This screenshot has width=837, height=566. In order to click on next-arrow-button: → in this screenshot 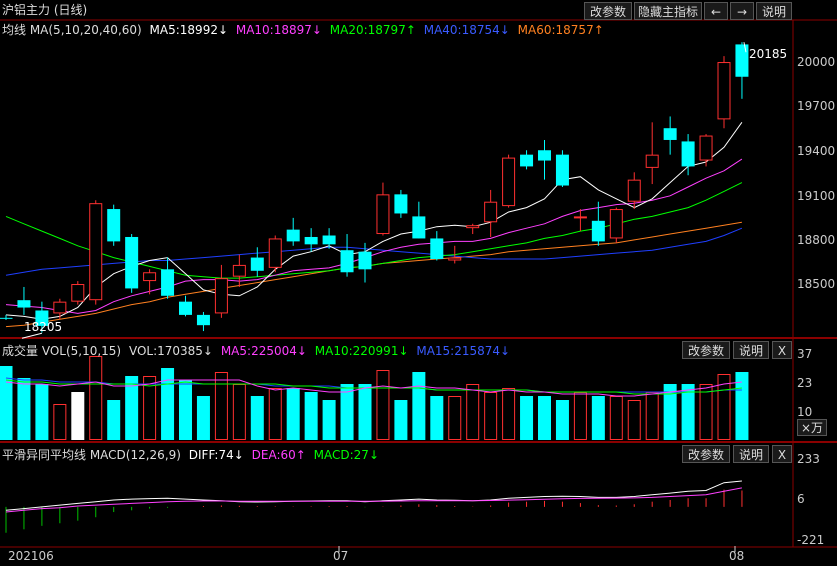, I will do `click(742, 11)`.